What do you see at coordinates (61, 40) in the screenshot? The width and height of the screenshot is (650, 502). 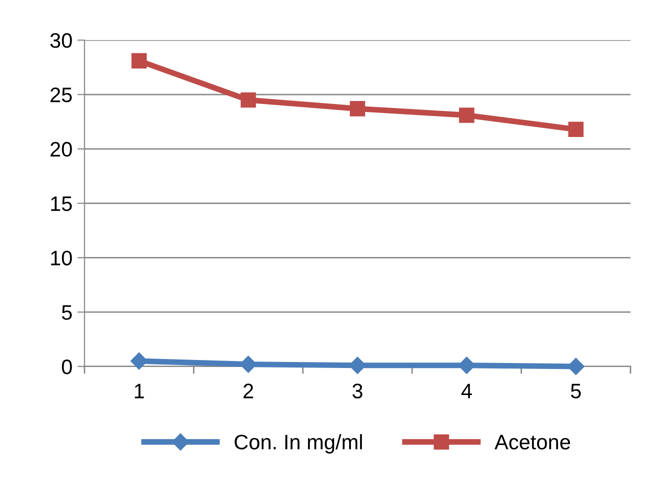 I see `y-tick-label: 30` at bounding box center [61, 40].